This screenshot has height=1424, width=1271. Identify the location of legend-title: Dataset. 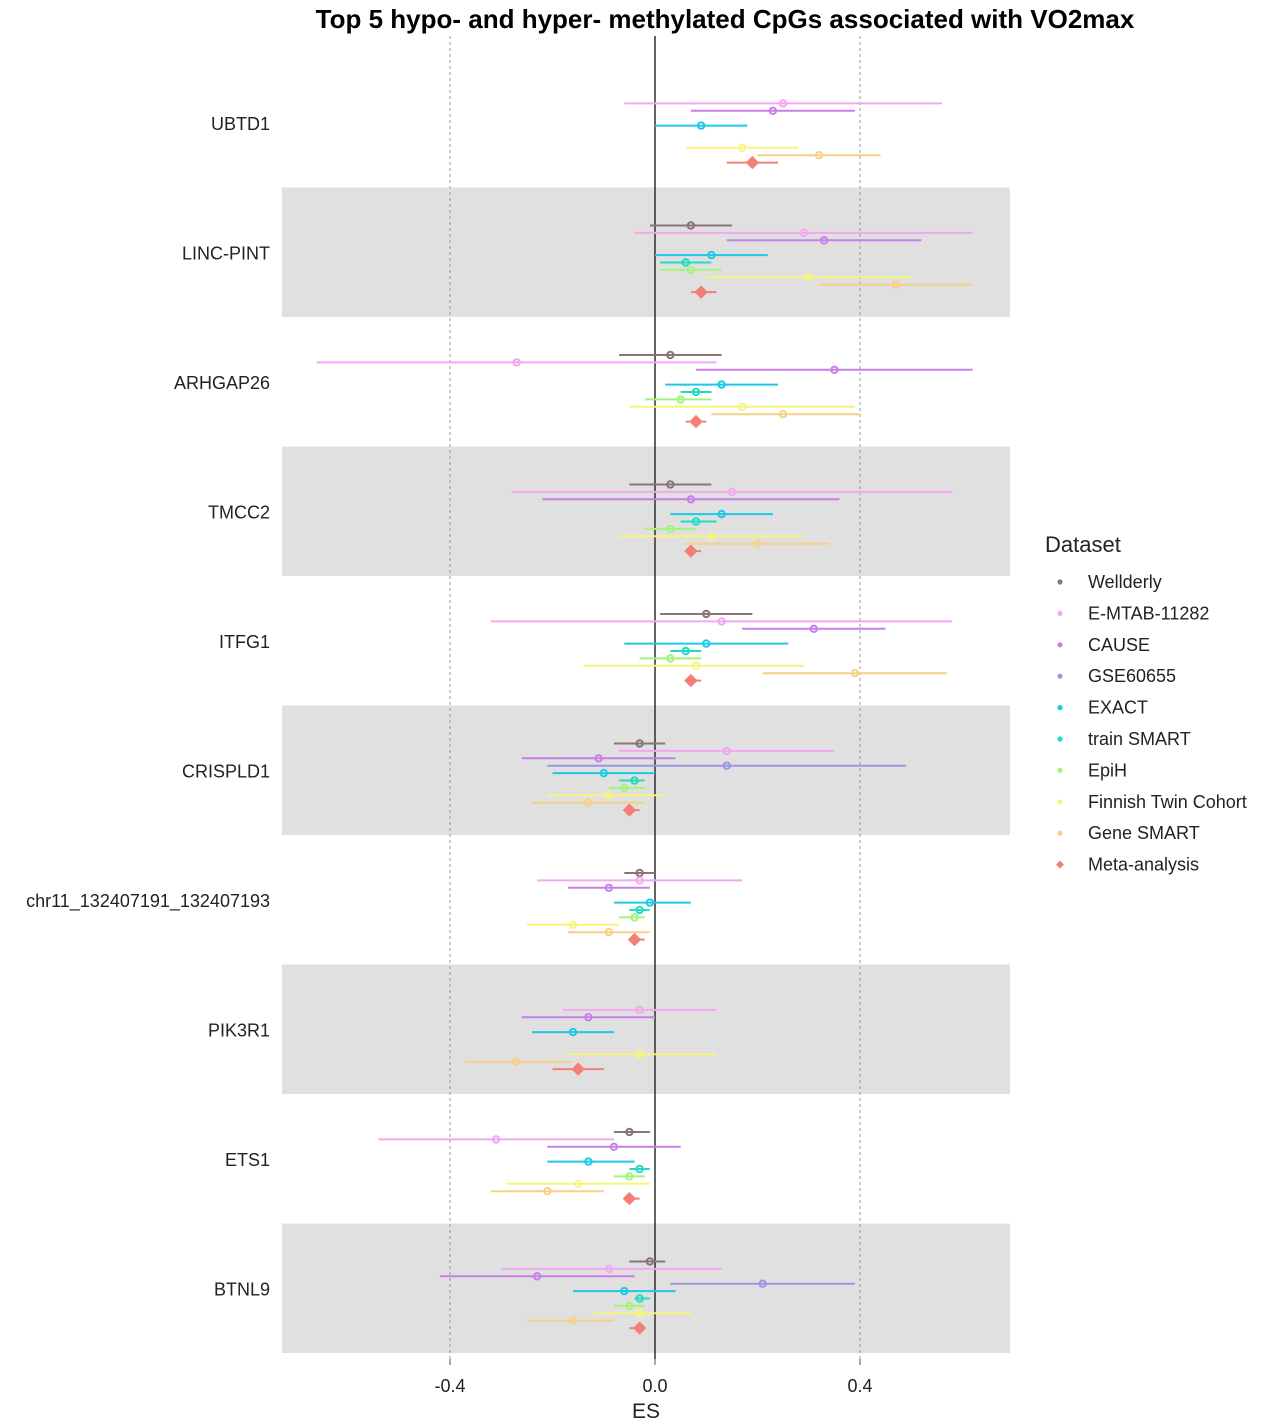
(1083, 544).